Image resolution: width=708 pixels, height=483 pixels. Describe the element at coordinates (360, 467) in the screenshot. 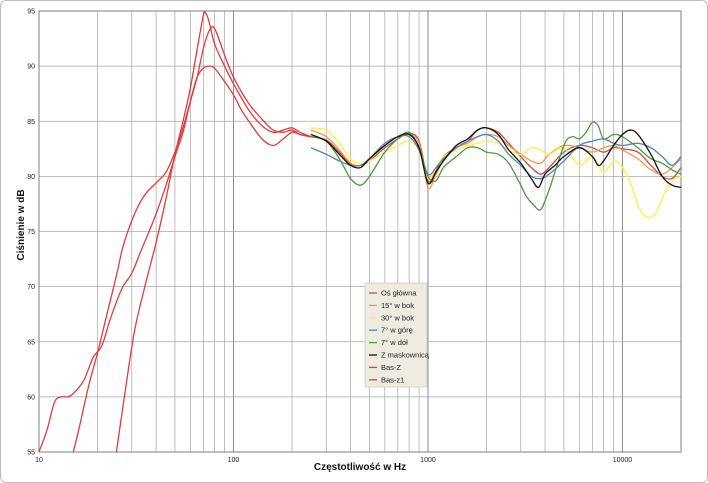

I see `x-axis-title: Częstotliwość w Hz` at that location.